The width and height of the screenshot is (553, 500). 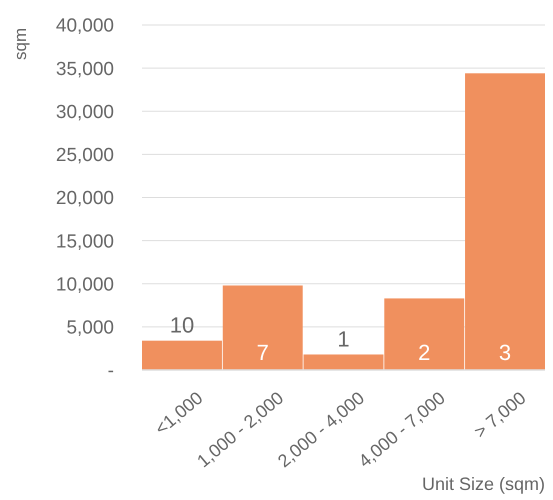 What do you see at coordinates (85, 241) in the screenshot?
I see `y-tick-label: 15,000` at bounding box center [85, 241].